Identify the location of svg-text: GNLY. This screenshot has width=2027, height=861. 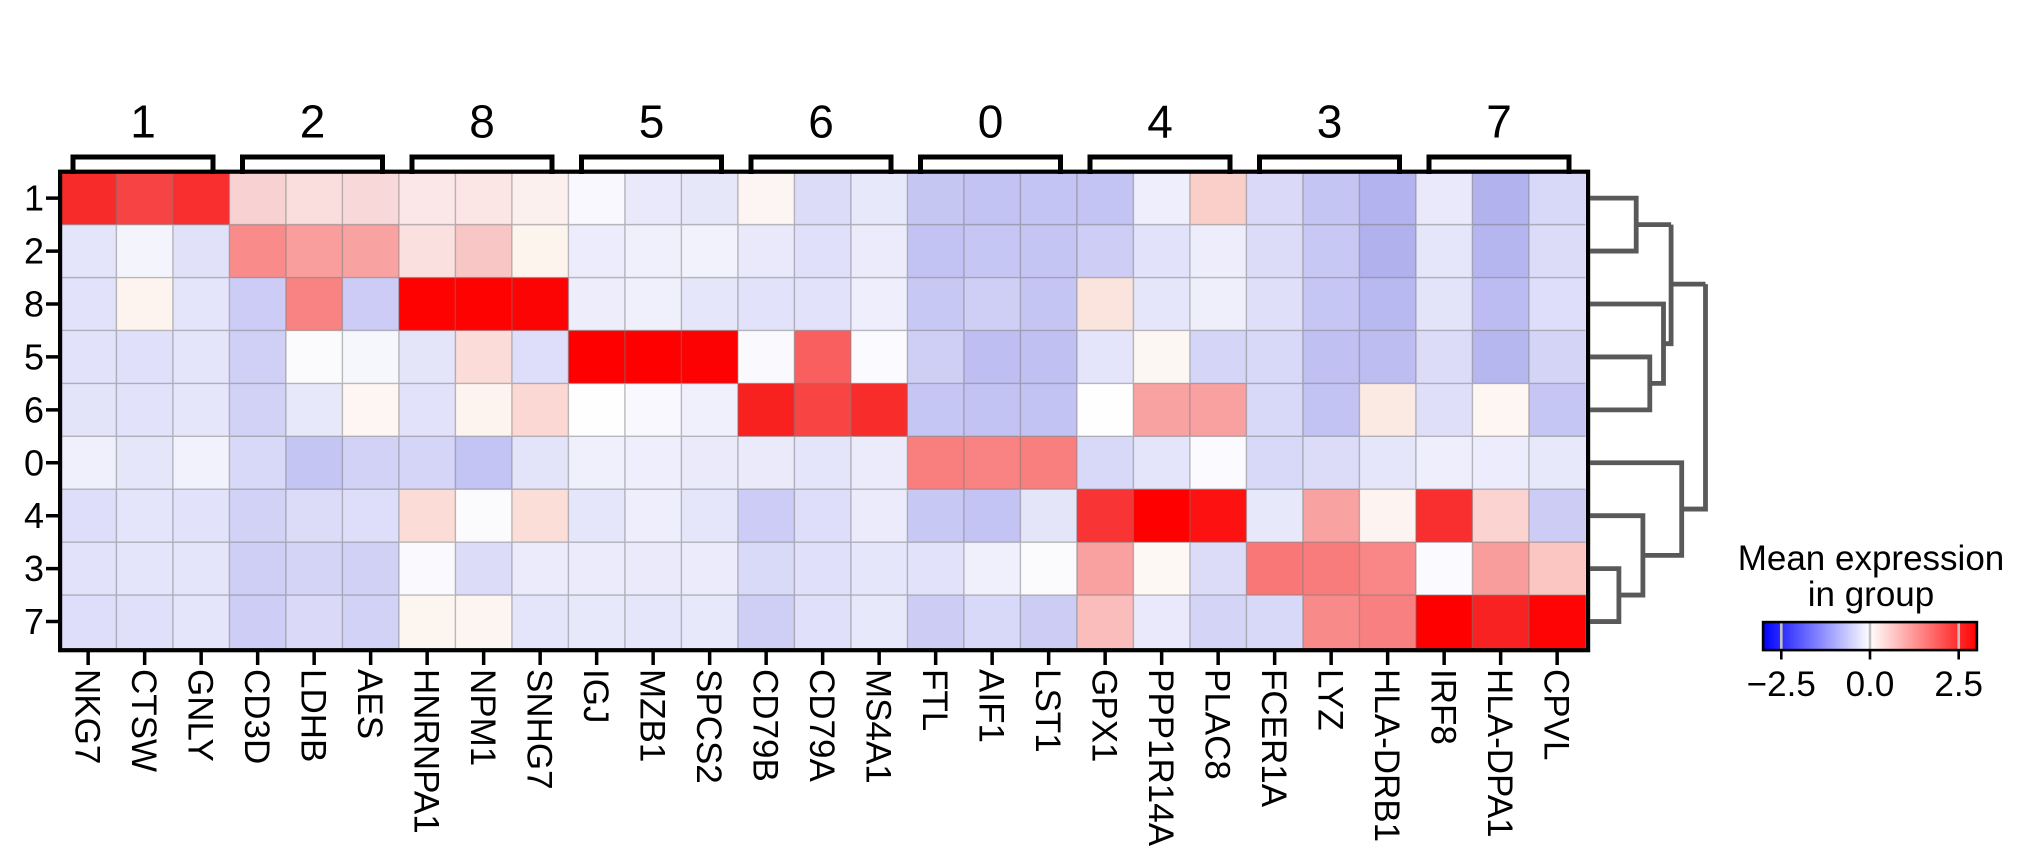
(200, 715).